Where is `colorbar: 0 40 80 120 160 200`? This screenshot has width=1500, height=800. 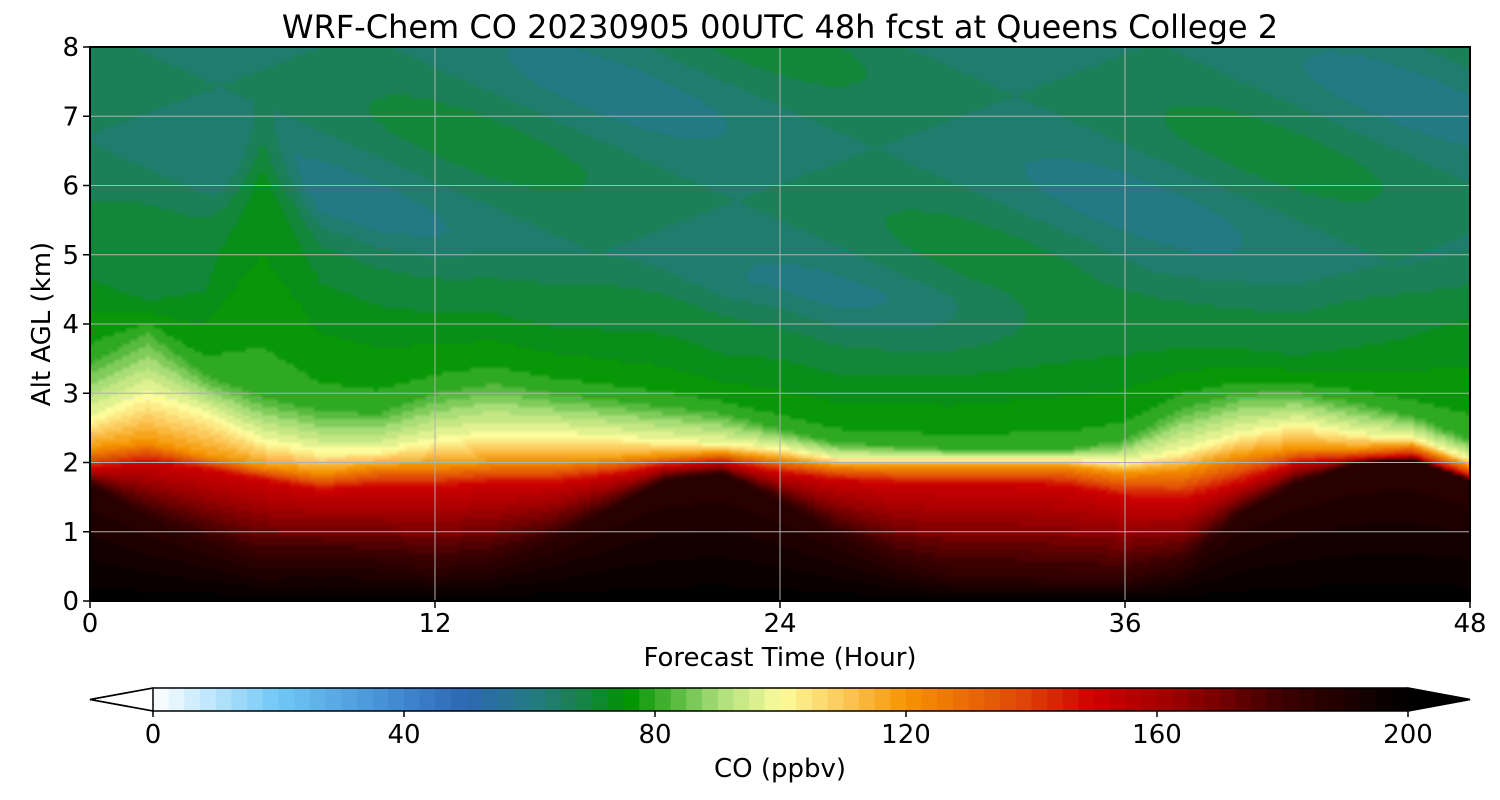 colorbar: 0 40 80 120 160 200 is located at coordinates (780, 718).